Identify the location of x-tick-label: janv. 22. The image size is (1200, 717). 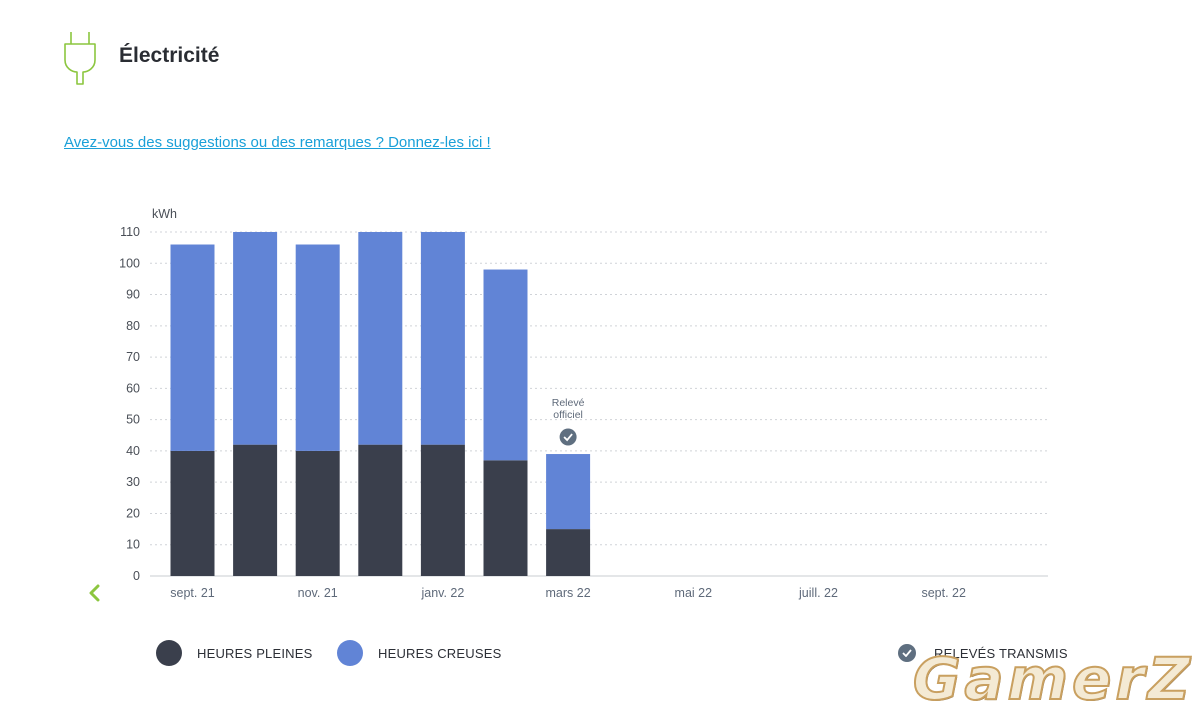
(442, 593).